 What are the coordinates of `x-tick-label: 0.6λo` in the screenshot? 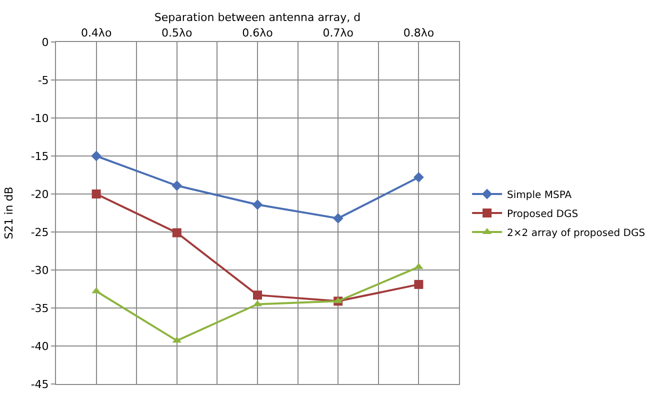 It's located at (258, 33).